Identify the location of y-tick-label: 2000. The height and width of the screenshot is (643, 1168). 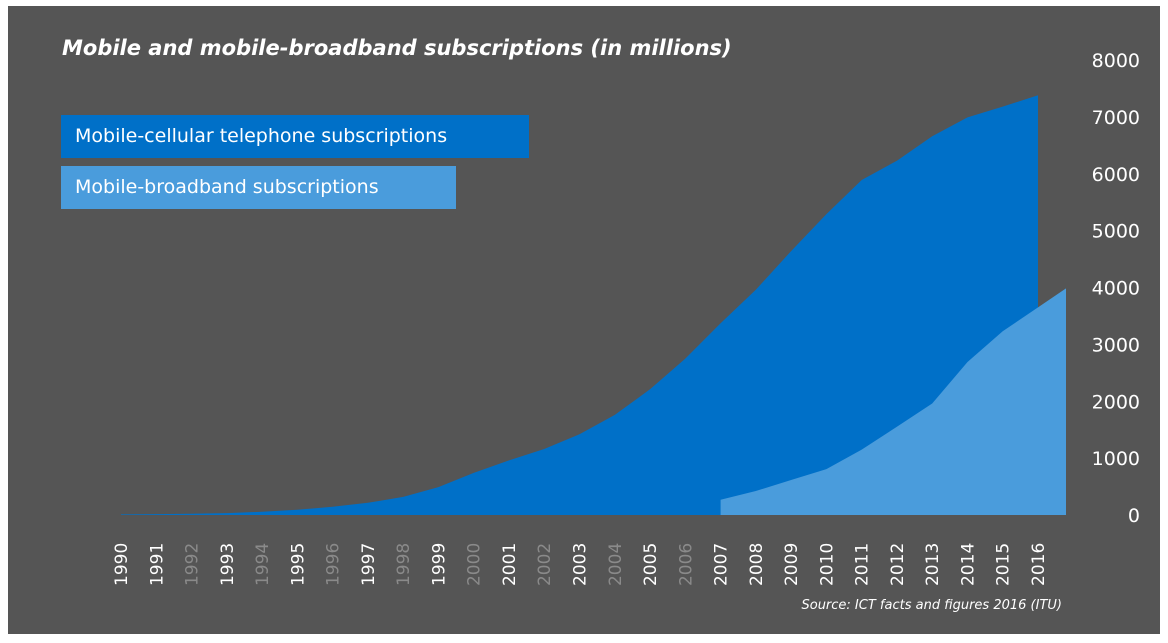
(1116, 402).